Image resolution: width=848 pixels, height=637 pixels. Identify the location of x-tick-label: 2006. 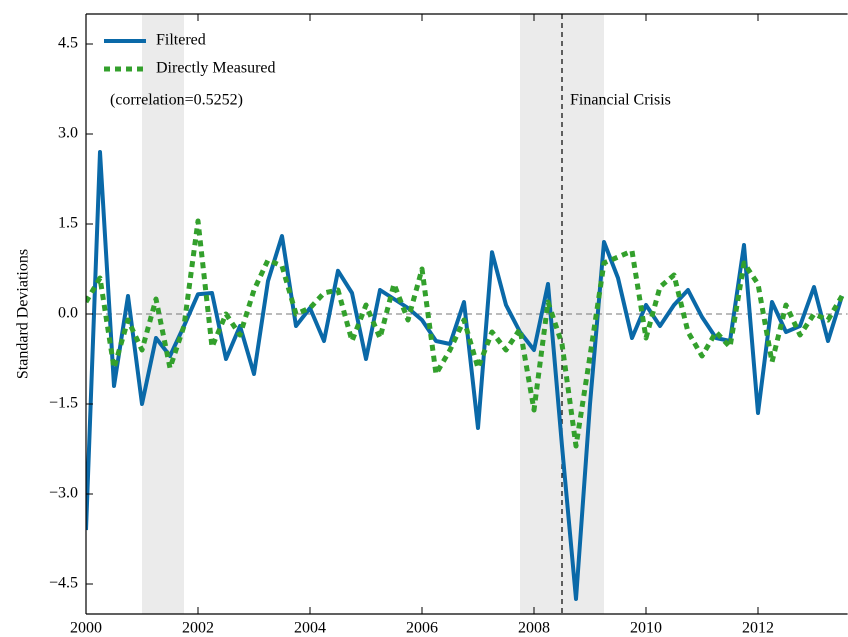
(422, 628).